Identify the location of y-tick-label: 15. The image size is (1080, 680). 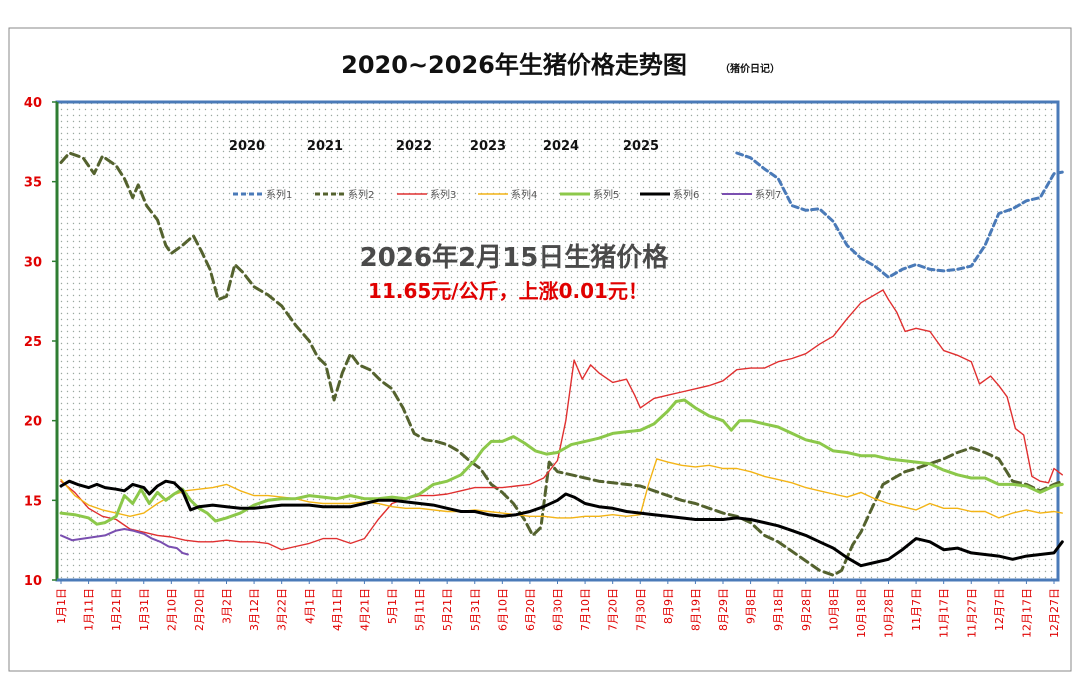
(33, 501).